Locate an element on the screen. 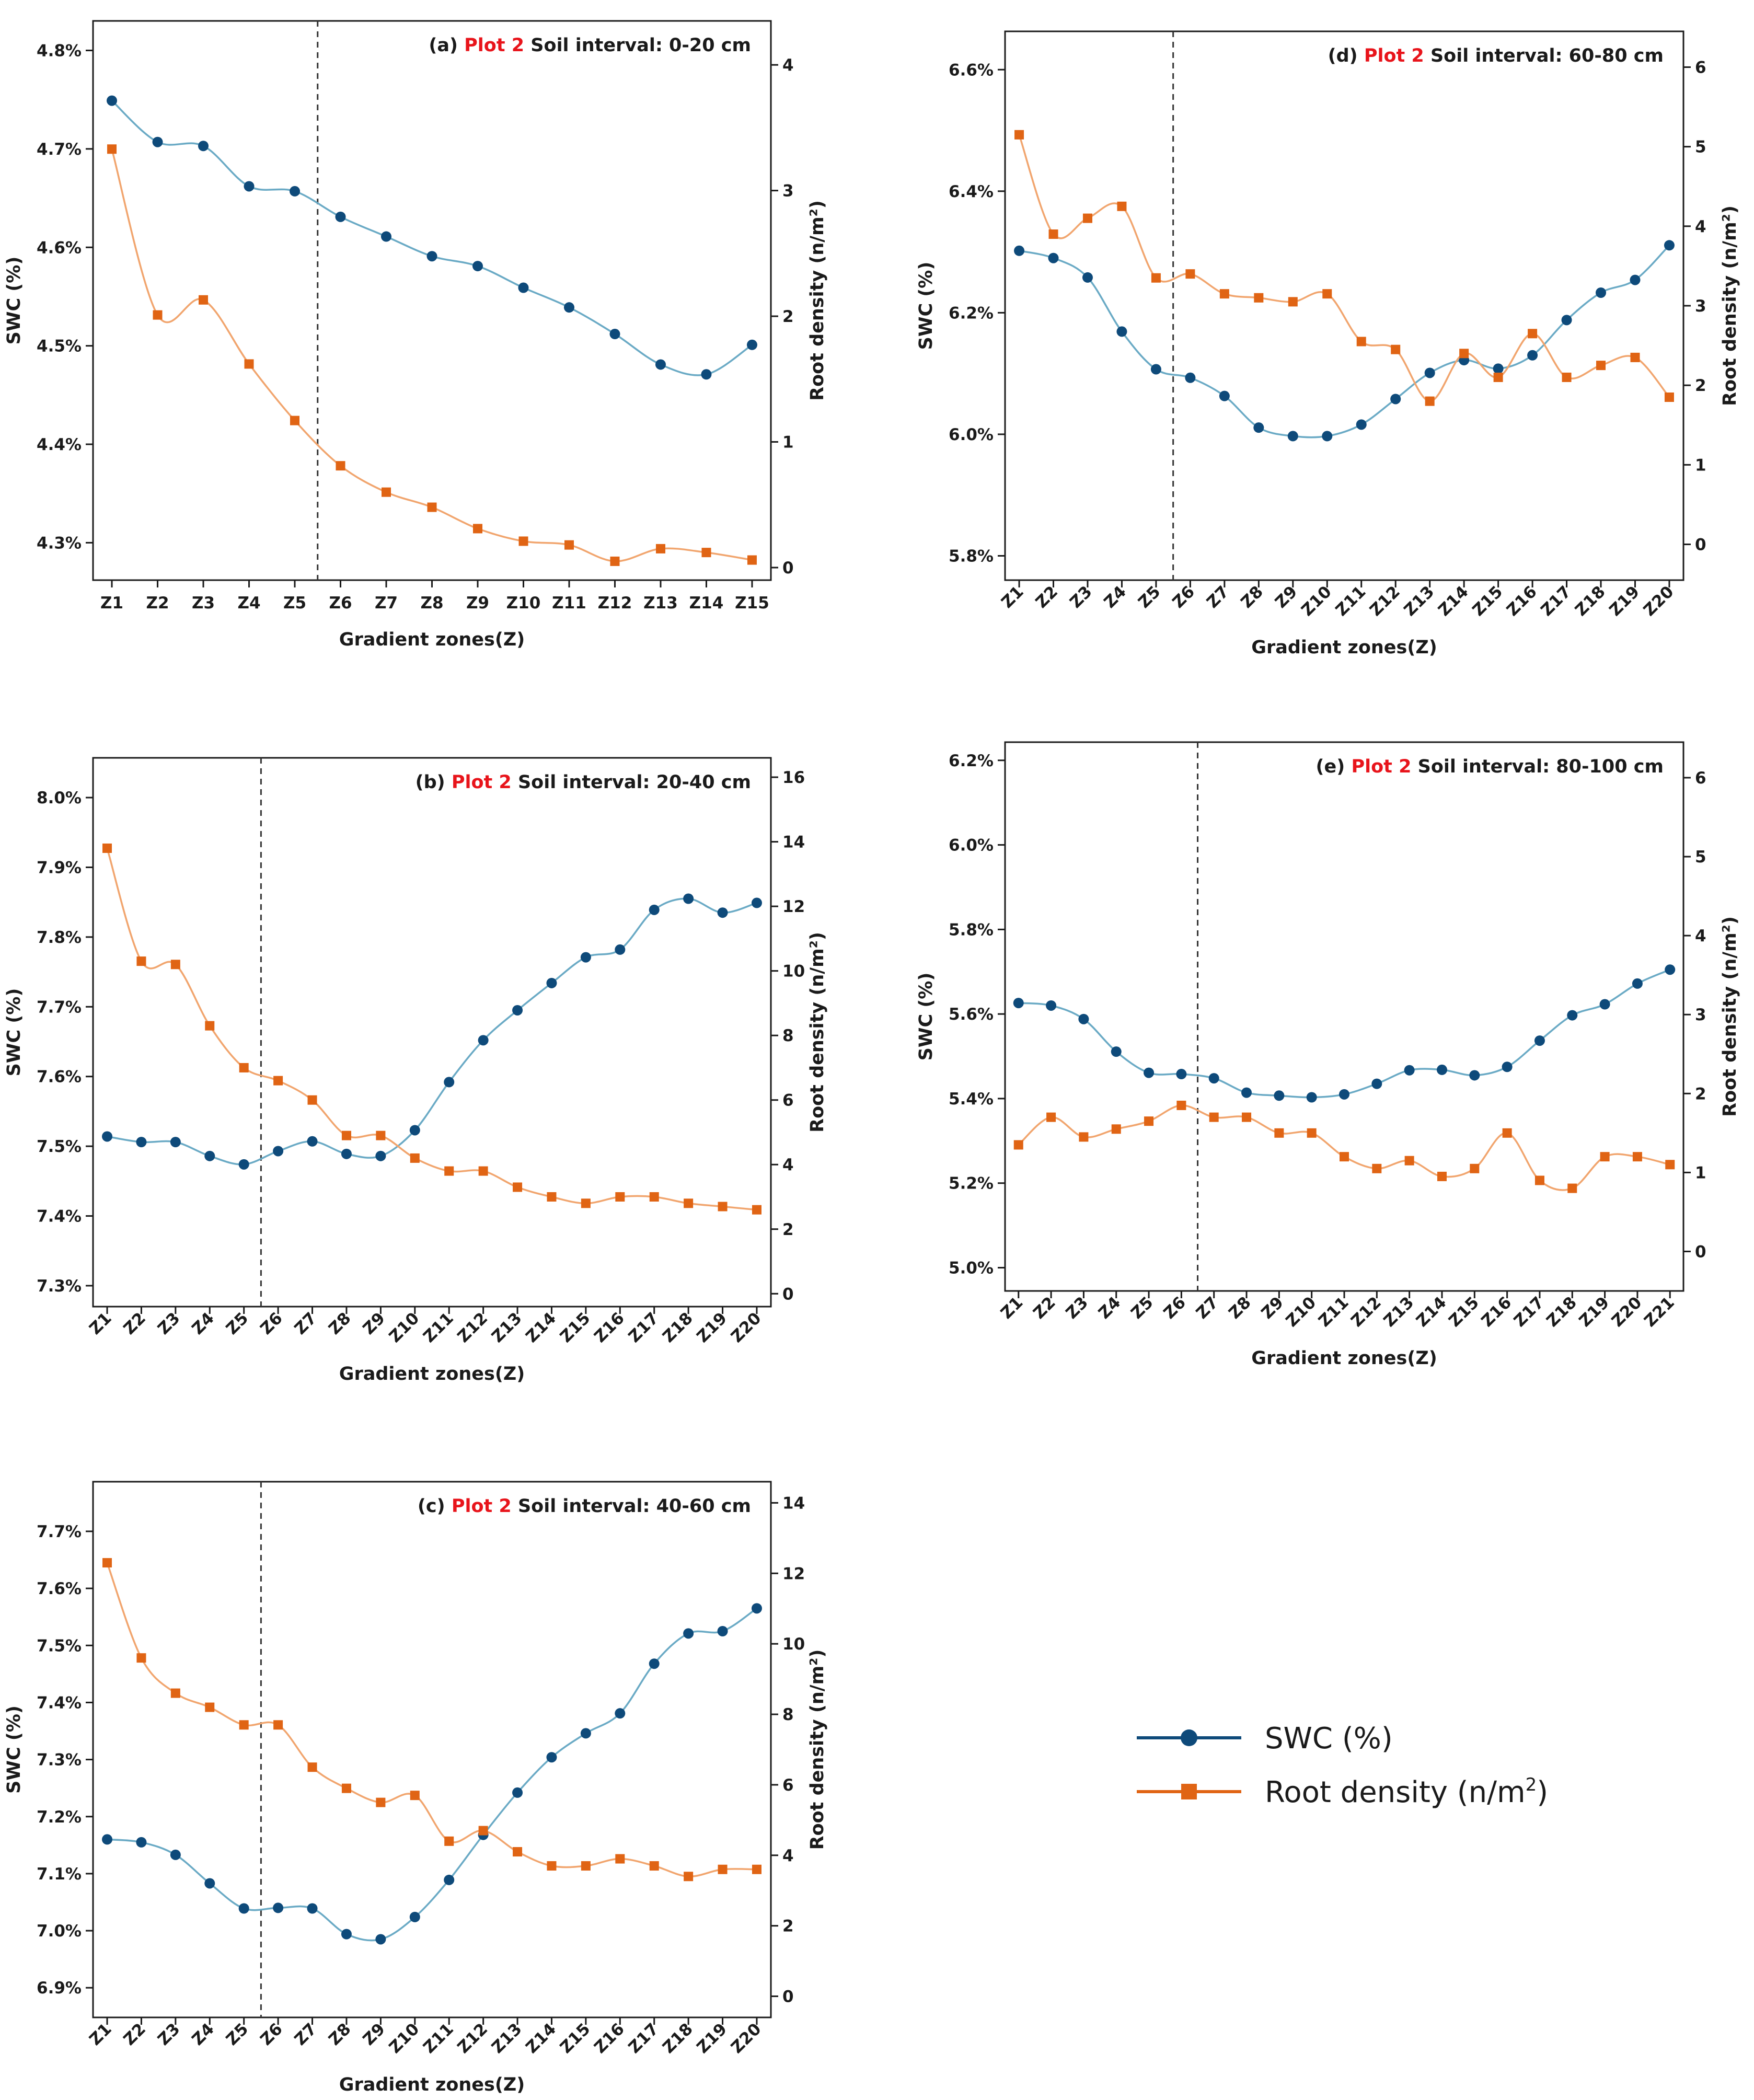 The height and width of the screenshot is (2100, 1754). x-tick-label: Z11 is located at coordinates (438, 2038).